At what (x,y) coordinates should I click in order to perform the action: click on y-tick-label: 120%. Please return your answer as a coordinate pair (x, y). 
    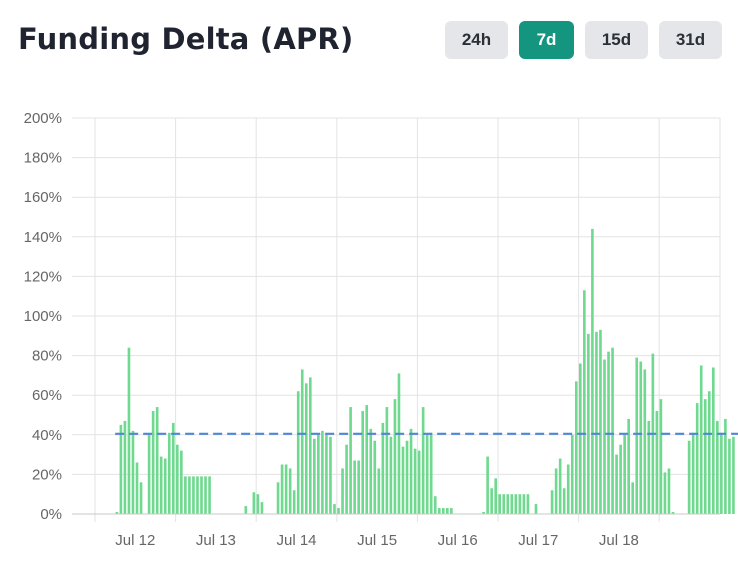
    Looking at the image, I should click on (43, 276).